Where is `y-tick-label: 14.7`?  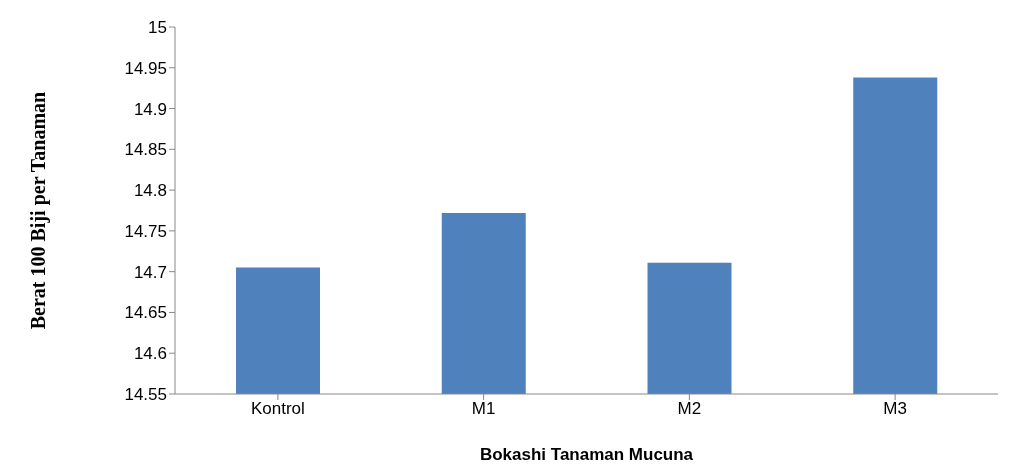
y-tick-label: 14.7 is located at coordinates (150, 272).